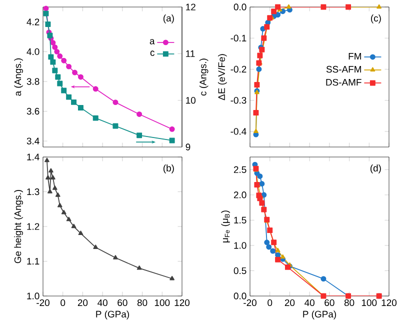 The image size is (403, 336). Describe the element at coordinates (18, 227) in the screenshot. I see `y-axis-title: Ge height (Angs.)` at that location.